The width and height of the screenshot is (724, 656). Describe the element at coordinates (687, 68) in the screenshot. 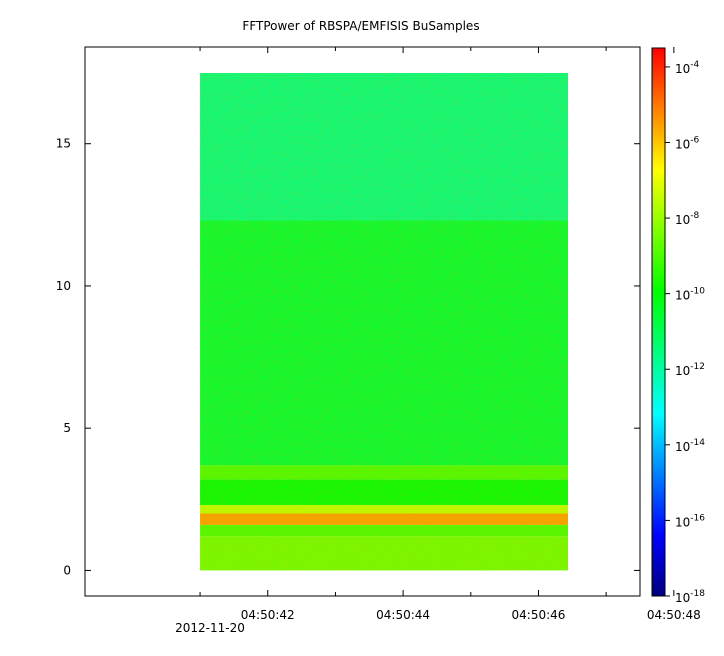

I see `colorbar-tick-label: 10⁻⁴` at that location.